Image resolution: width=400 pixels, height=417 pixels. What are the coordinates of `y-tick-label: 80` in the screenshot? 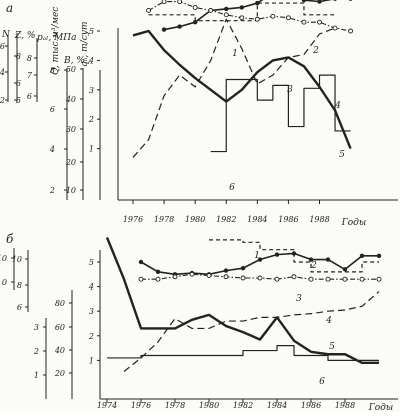 It's located at (60, 303).